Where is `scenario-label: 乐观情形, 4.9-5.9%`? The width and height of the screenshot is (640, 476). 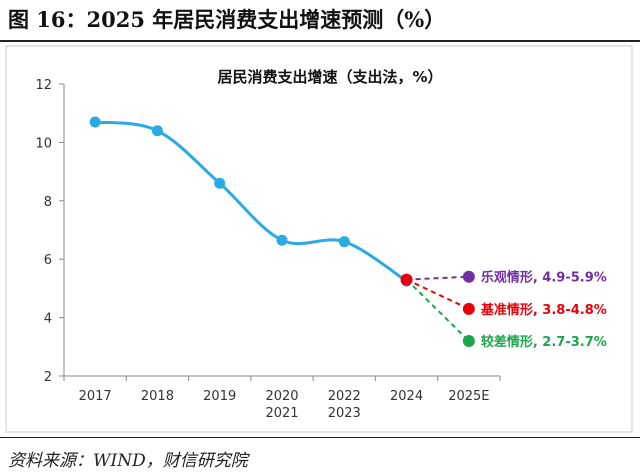 scenario-label: 乐观情形, 4.9-5.9% is located at coordinates (544, 278).